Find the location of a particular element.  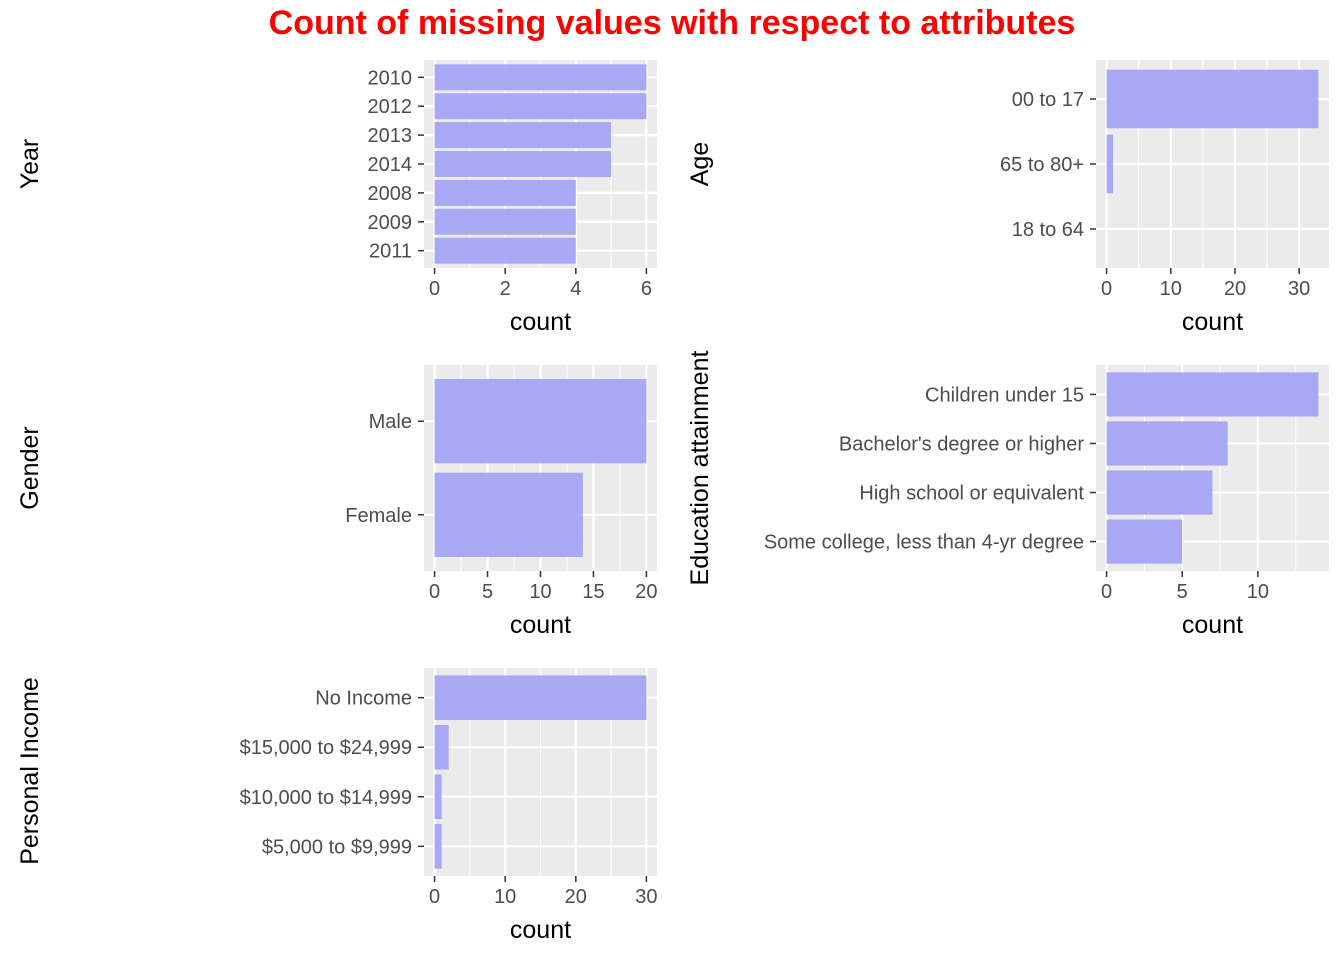

x-tick-label: 2 is located at coordinates (505, 289).